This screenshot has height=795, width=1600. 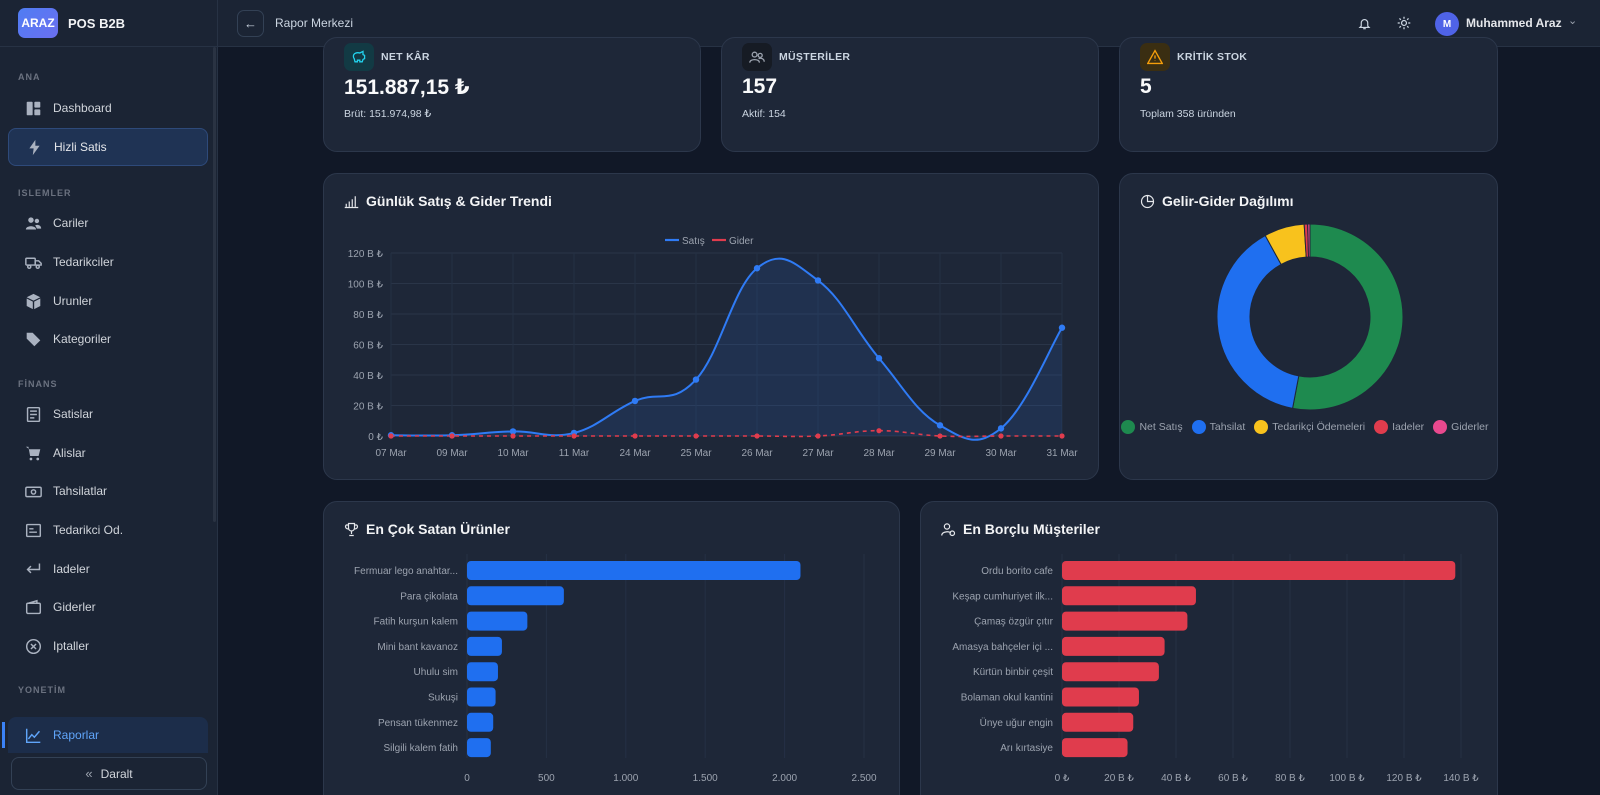 What do you see at coordinates (448, 201) in the screenshot?
I see `card-title: Günlük Satış & Gider Trendi` at bounding box center [448, 201].